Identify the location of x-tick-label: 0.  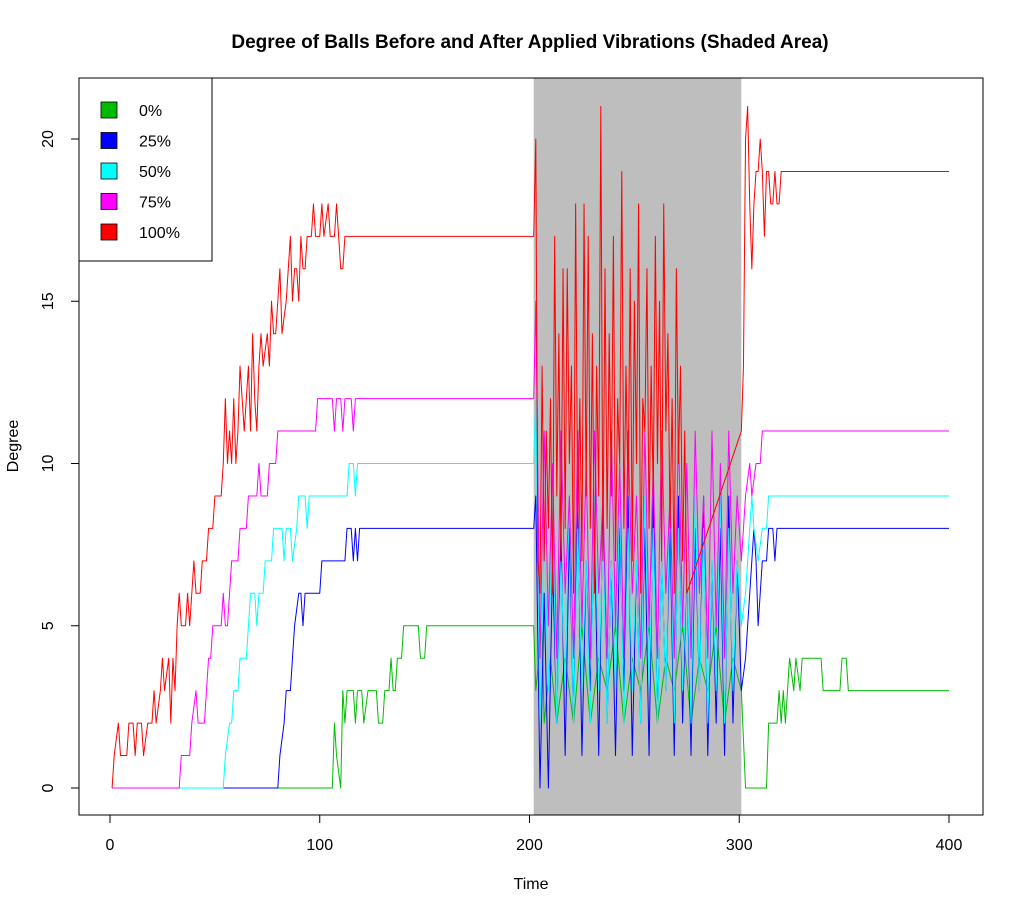
(110, 845).